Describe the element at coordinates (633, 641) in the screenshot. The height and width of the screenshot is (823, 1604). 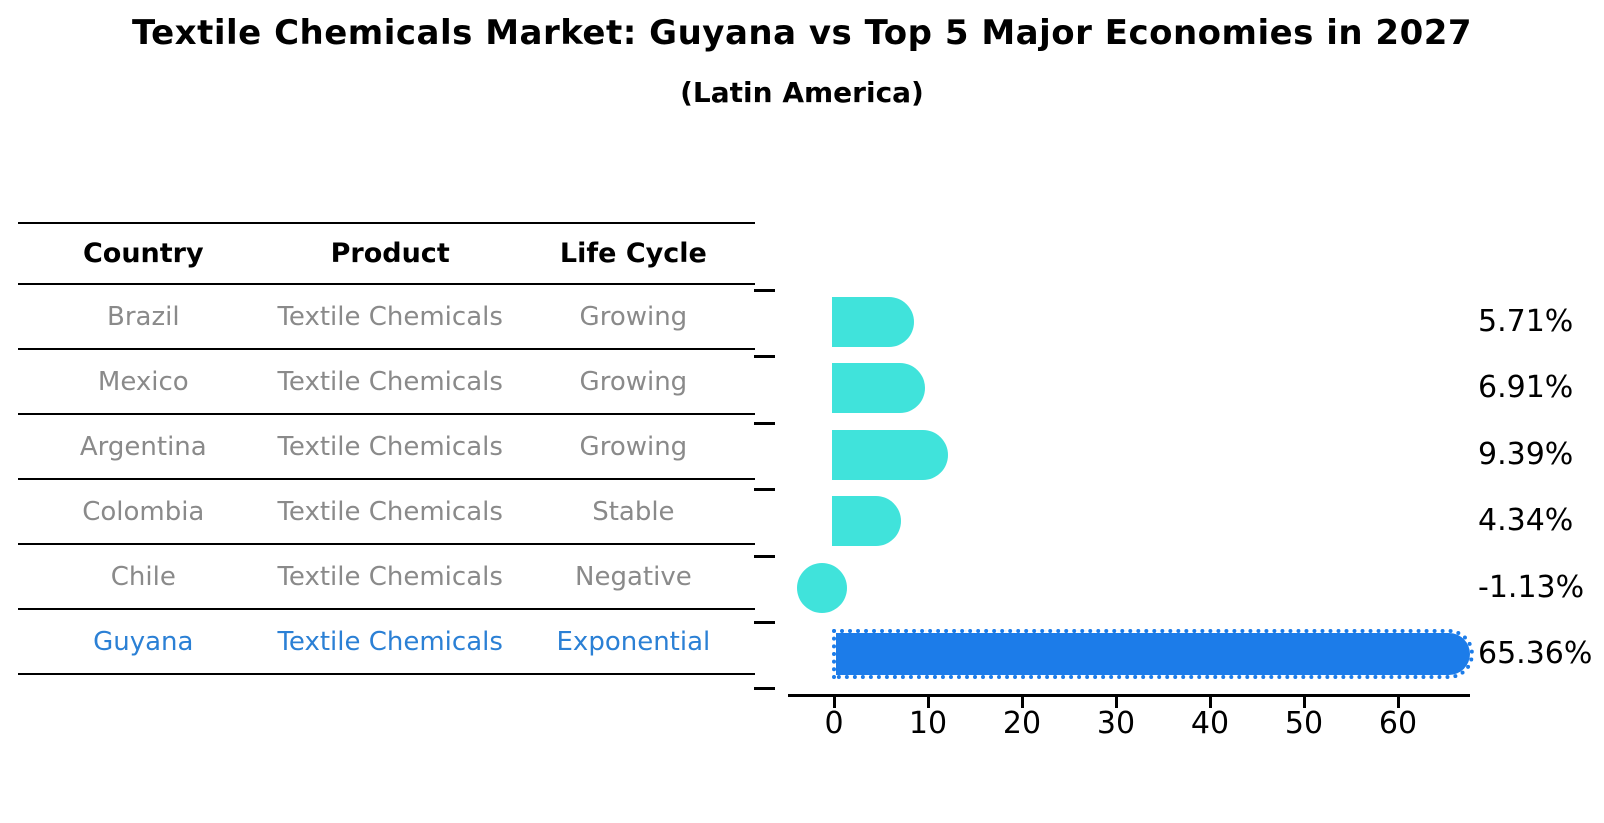
I see `cell-life-cycle: Exponential` at that location.